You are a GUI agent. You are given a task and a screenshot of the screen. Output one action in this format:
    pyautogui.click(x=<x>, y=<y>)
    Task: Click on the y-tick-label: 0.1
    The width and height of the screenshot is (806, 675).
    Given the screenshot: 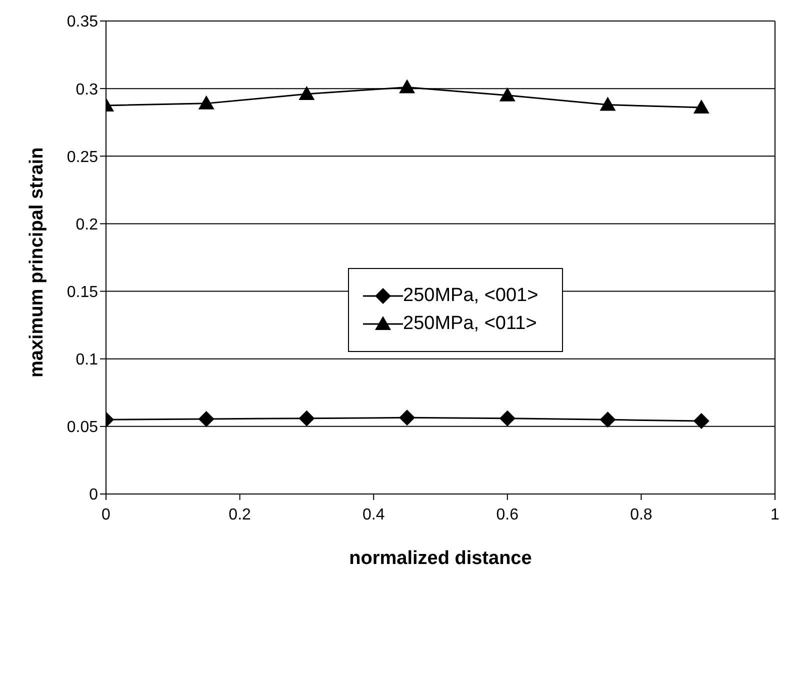 What is the action you would take?
    pyautogui.click(x=87, y=360)
    